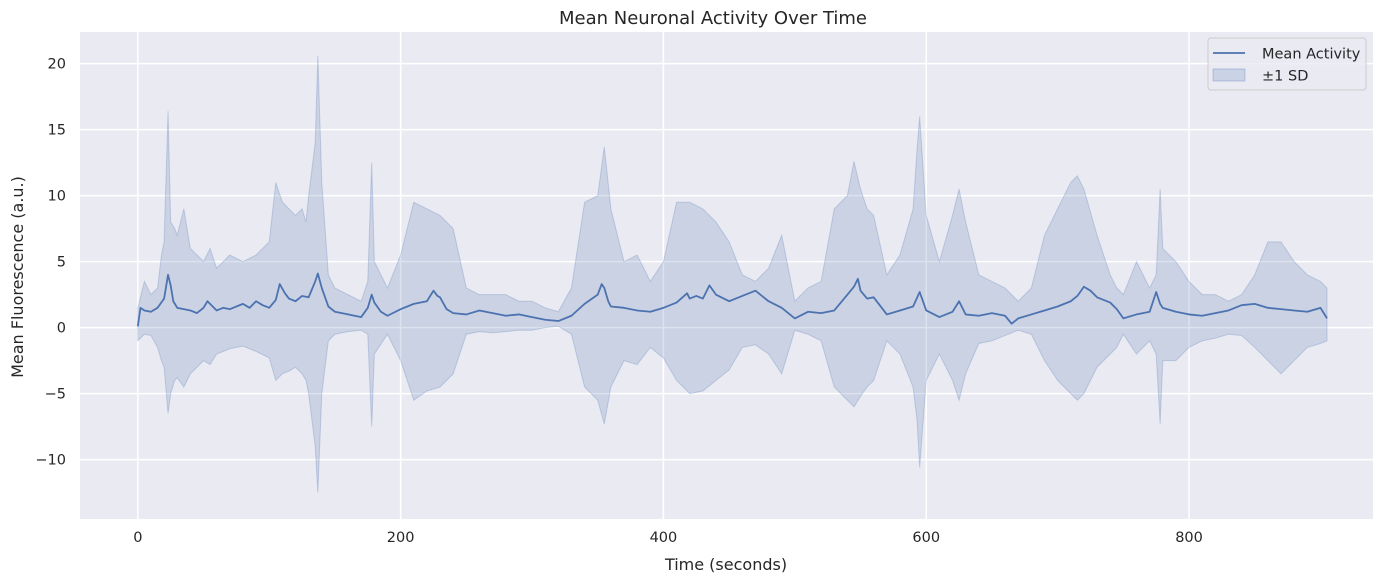 Image resolution: width=1384 pixels, height=587 pixels. Describe the element at coordinates (17, 277) in the screenshot. I see `y-axis-label: Mean Fluorescence (a.u.)` at that location.